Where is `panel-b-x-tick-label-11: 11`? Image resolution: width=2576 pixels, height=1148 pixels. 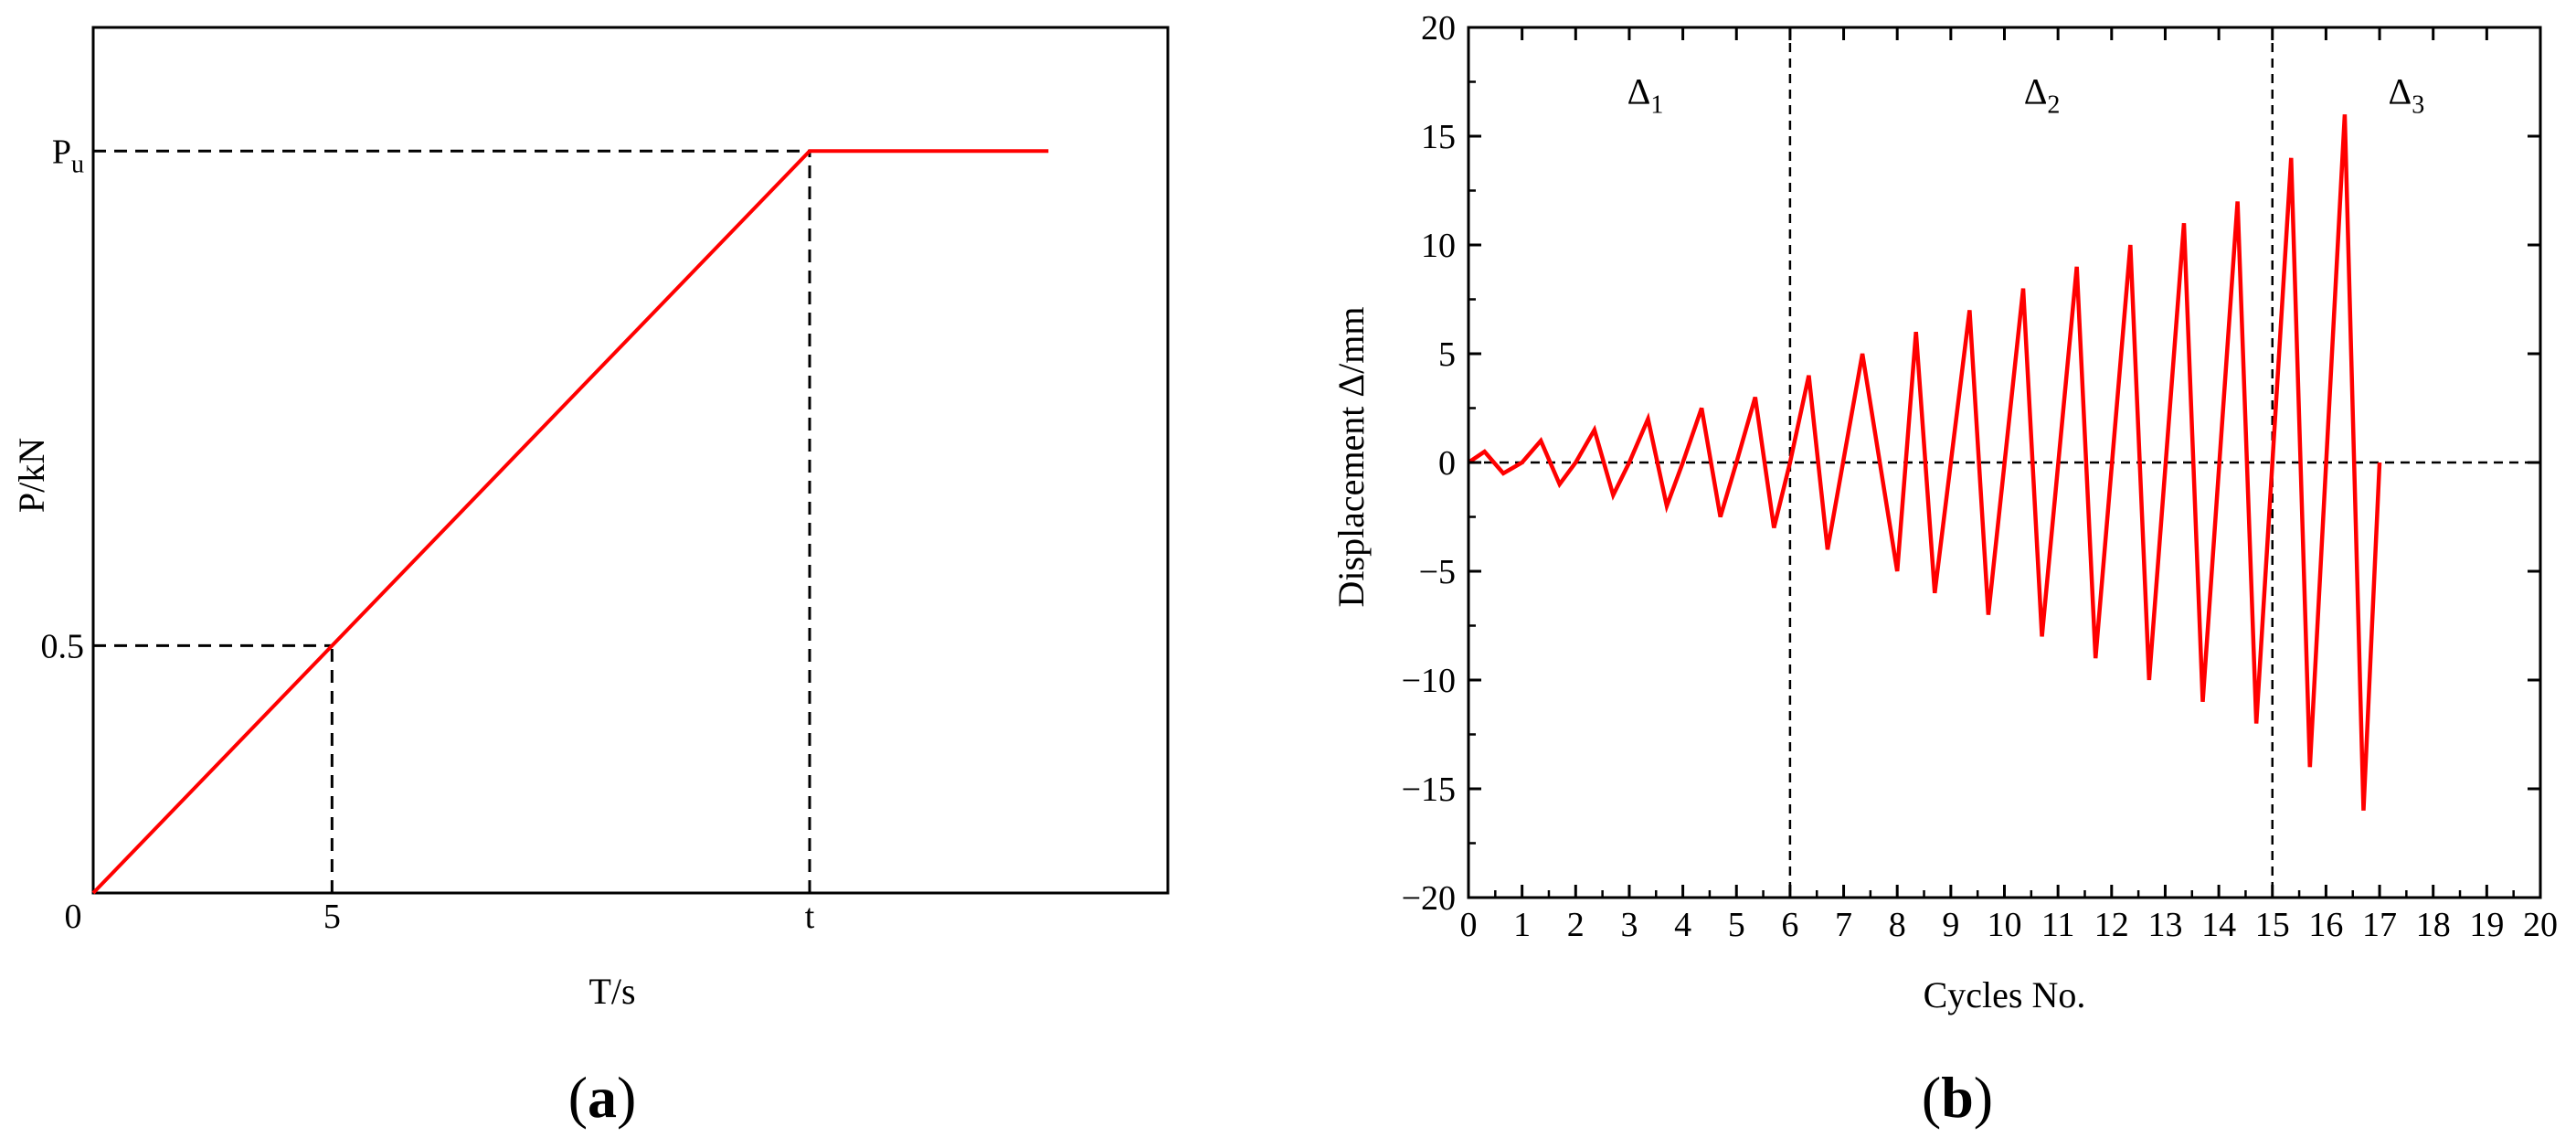
panel-b-x-tick-label-11: 11 is located at coordinates (2058, 925).